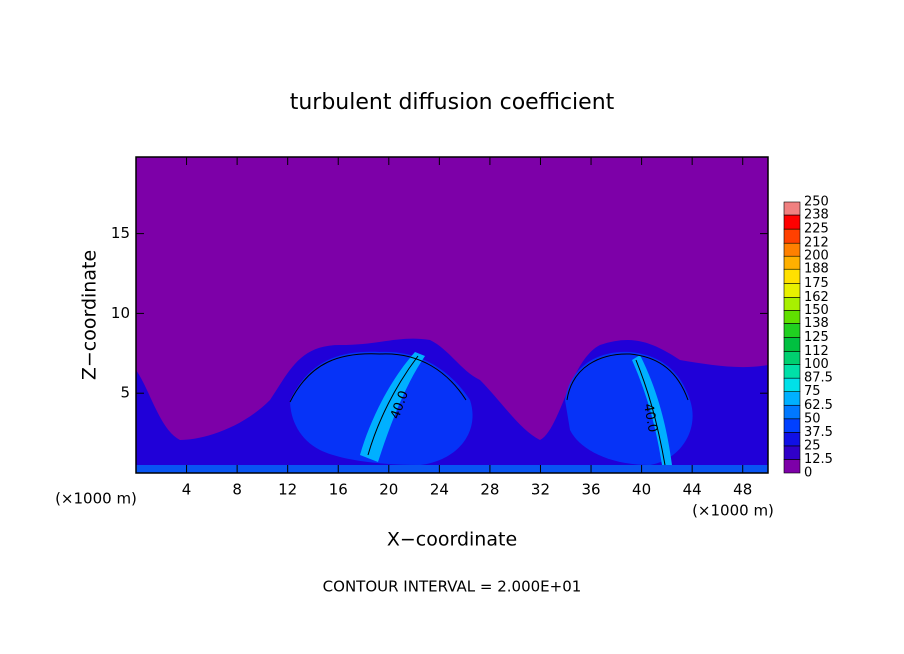  Describe the element at coordinates (641, 490) in the screenshot. I see `x-tick-label: 40` at that location.